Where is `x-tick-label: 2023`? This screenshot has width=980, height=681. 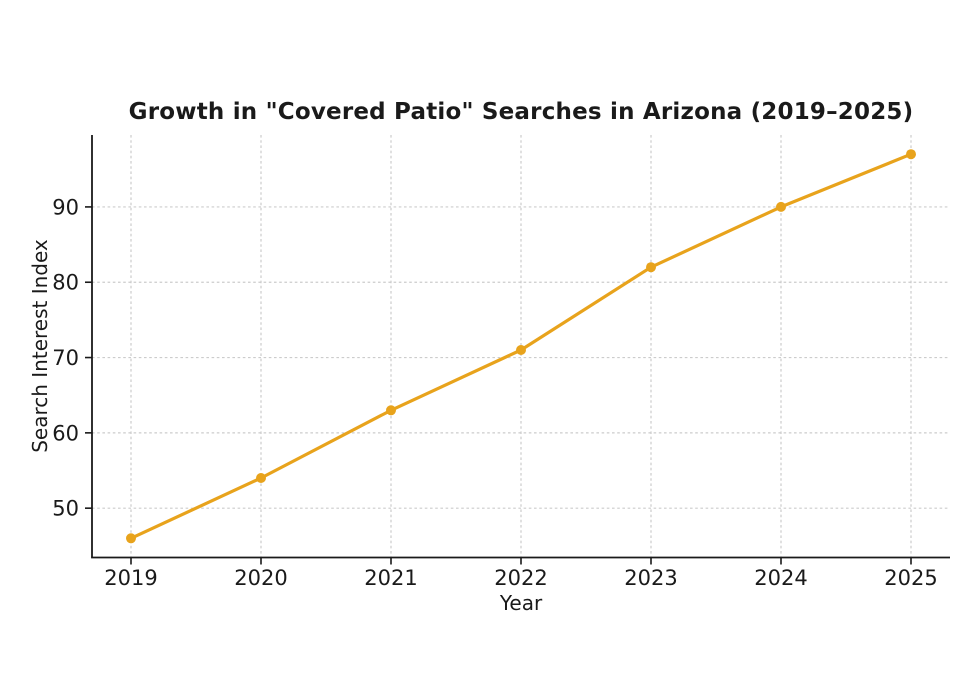 x-tick-label: 2023 is located at coordinates (650, 578).